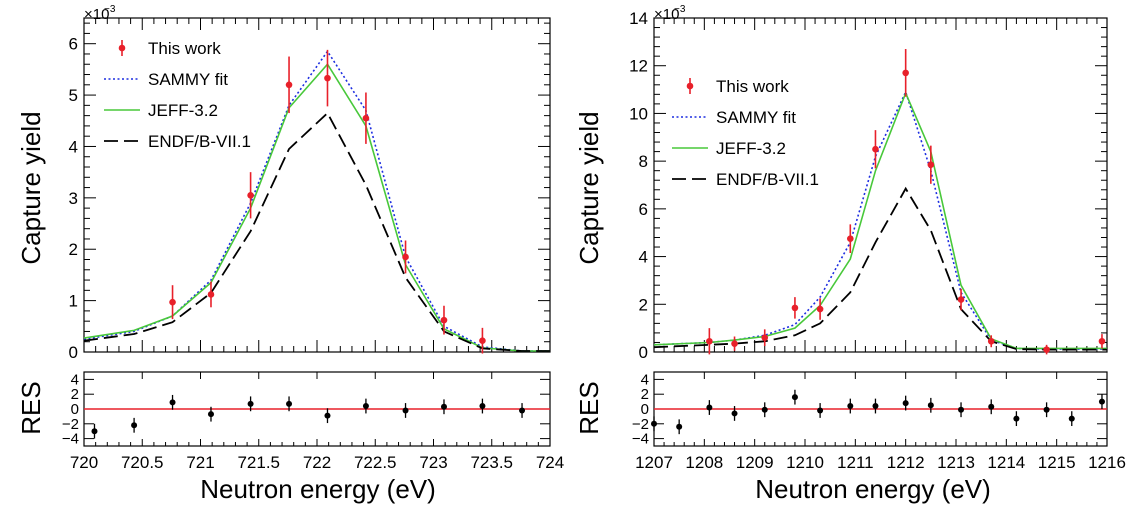 The height and width of the screenshot is (512, 1135). I want to click on right-x-tick-label: 1216, so click(1107, 462).